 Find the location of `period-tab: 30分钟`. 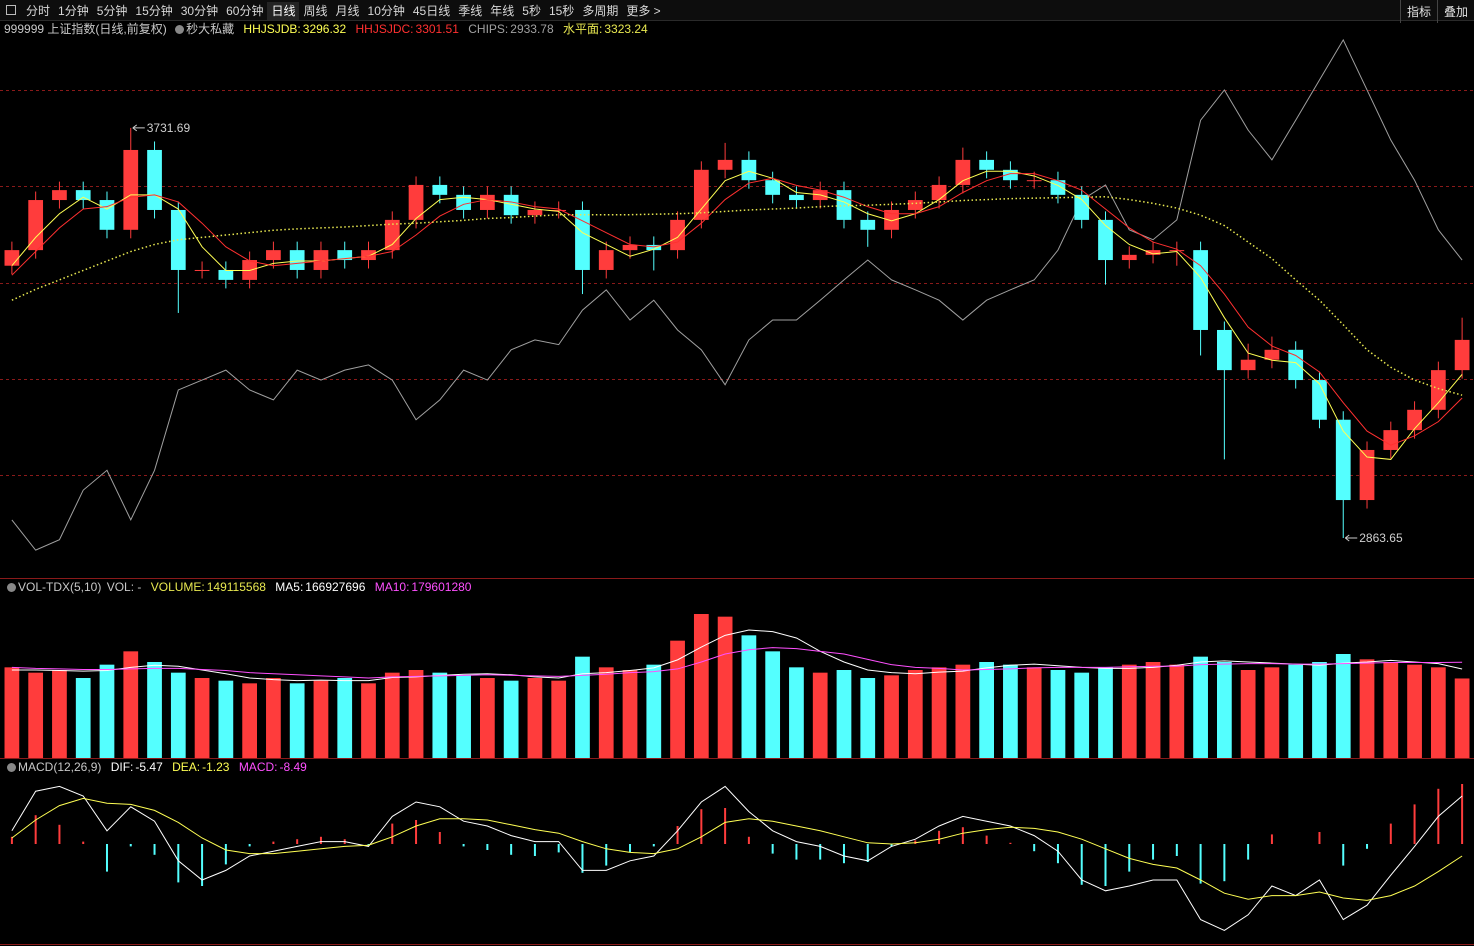

period-tab: 30分钟 is located at coordinates (199, 10).